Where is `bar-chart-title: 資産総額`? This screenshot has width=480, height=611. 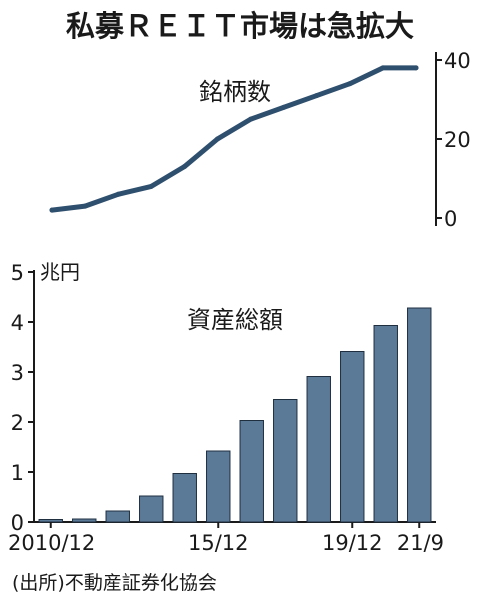 bar-chart-title: 資産総額 is located at coordinates (235, 320).